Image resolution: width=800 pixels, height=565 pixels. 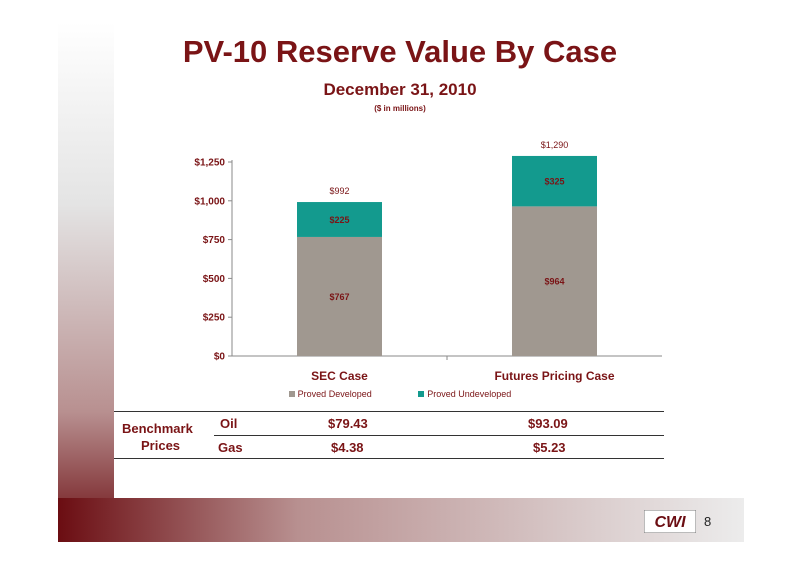 What do you see at coordinates (400, 108) in the screenshot?
I see `unit-note: ($ in millions)` at bounding box center [400, 108].